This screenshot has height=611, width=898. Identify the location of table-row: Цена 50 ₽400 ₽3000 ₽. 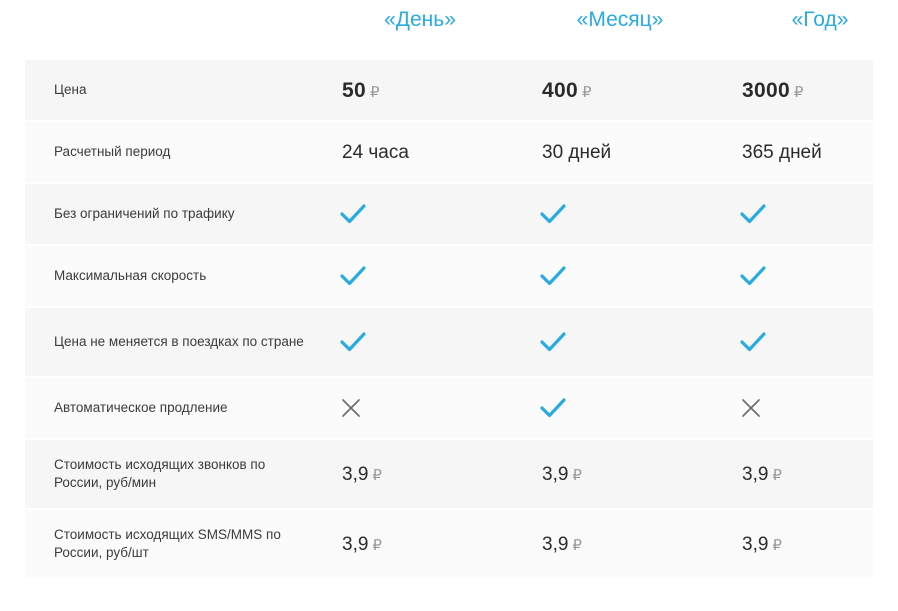
(449, 90).